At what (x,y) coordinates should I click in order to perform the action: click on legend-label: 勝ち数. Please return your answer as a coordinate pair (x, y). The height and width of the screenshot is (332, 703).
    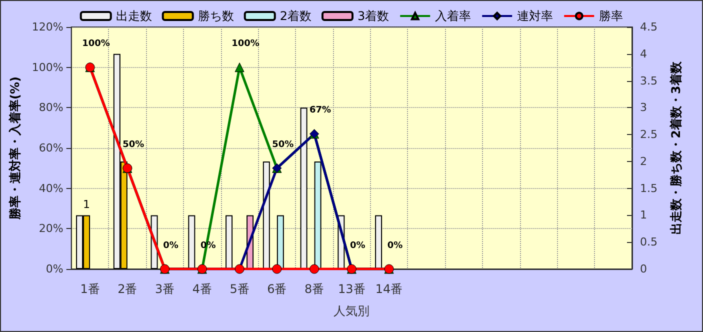
    Looking at the image, I should click on (216, 16).